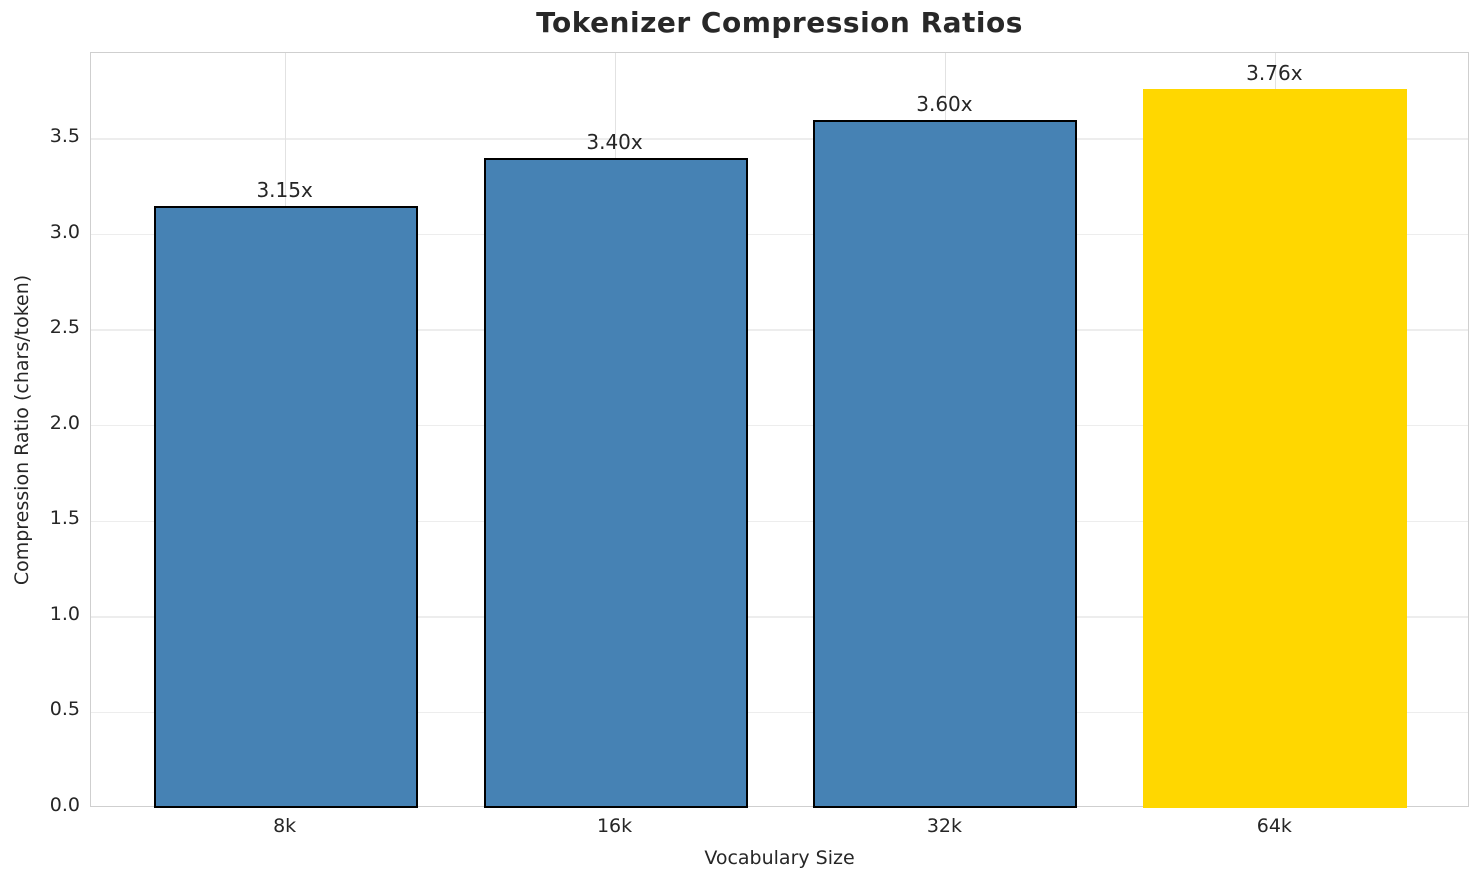  I want to click on y-tick-label: 1.0, so click(64, 613).